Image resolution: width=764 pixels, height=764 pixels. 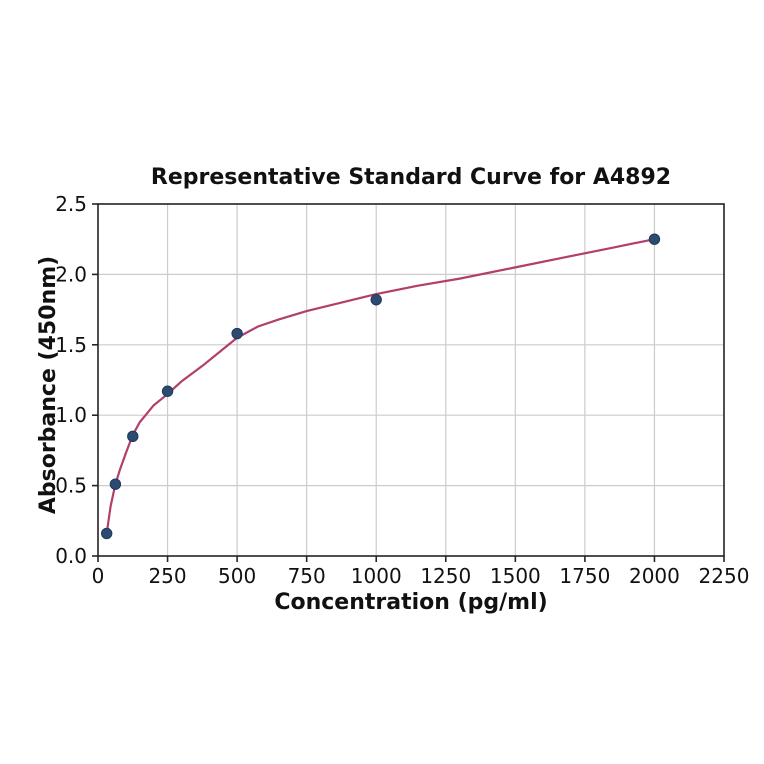 I want to click on x-tick-label: 250, so click(x=167, y=576).